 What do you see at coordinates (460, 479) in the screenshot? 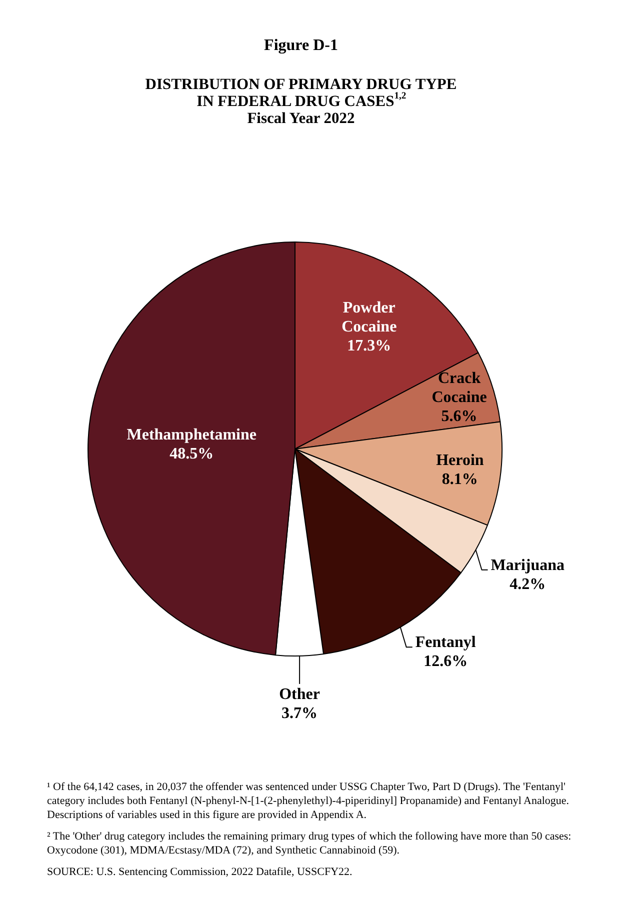
I see `data-label: 8.1%` at bounding box center [460, 479].